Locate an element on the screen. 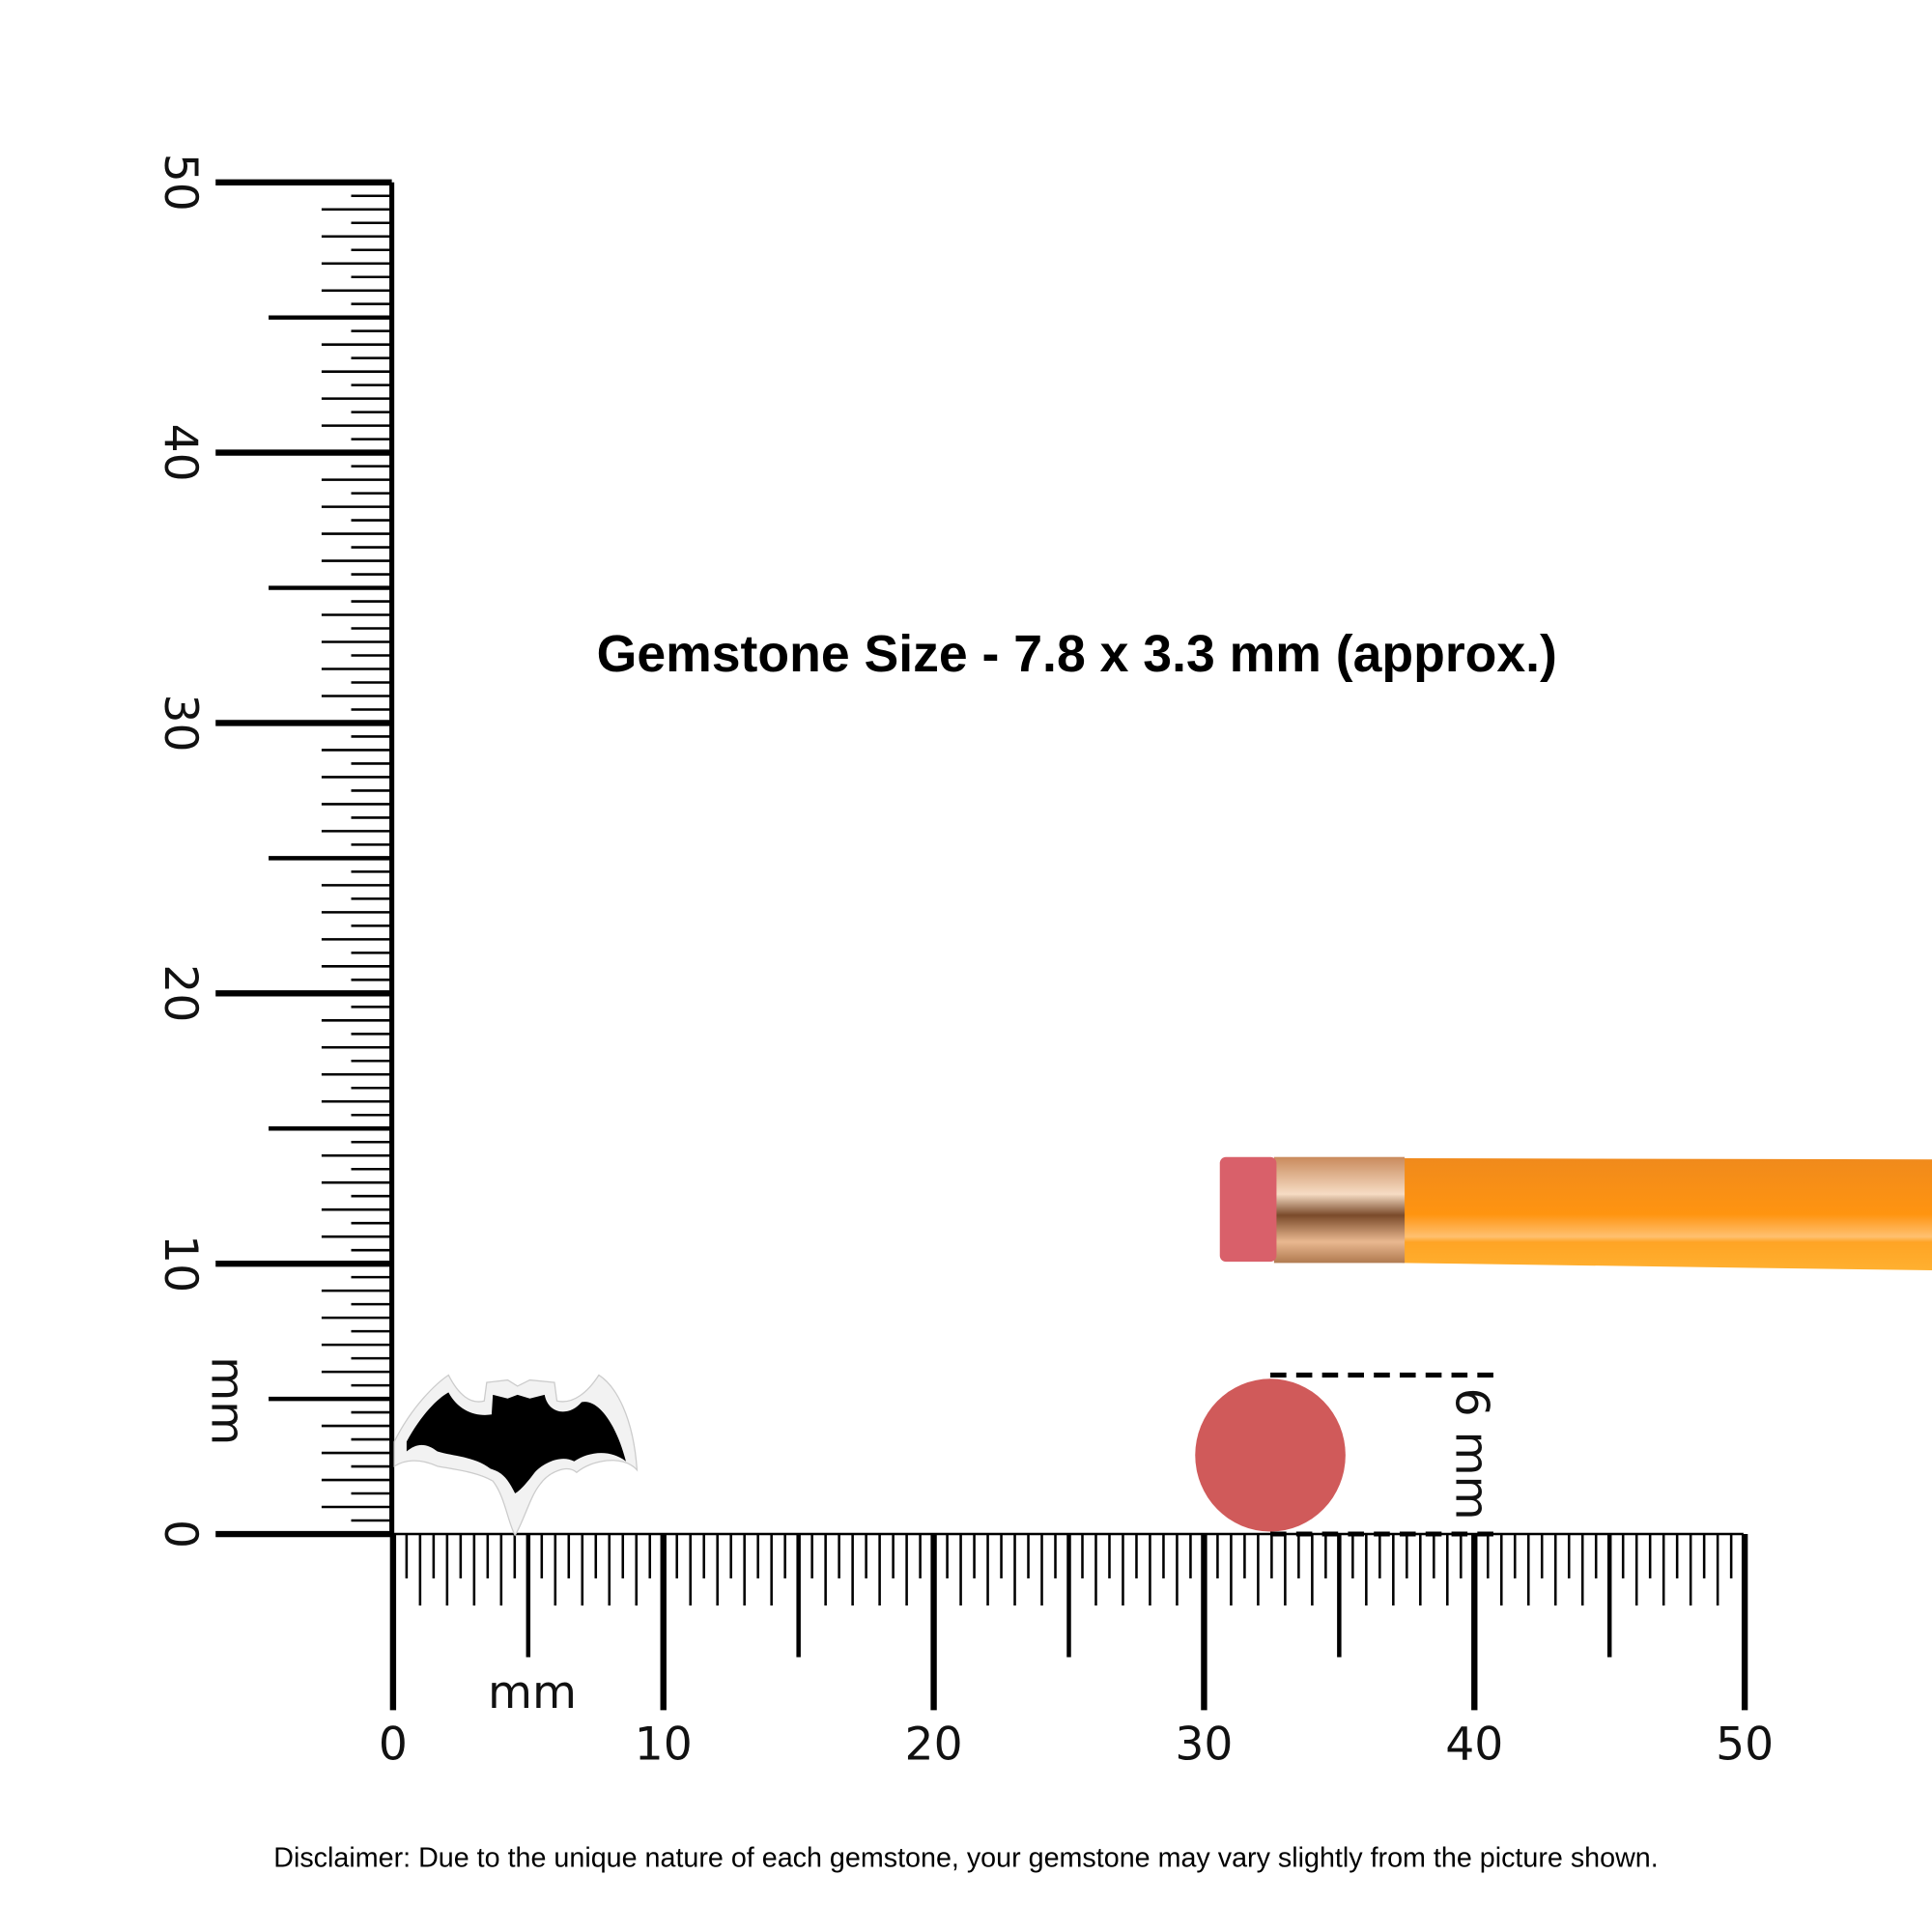 Image resolution: width=1932 pixels, height=1932 pixels. vertical-ruler-label: 40 is located at coordinates (180, 453).